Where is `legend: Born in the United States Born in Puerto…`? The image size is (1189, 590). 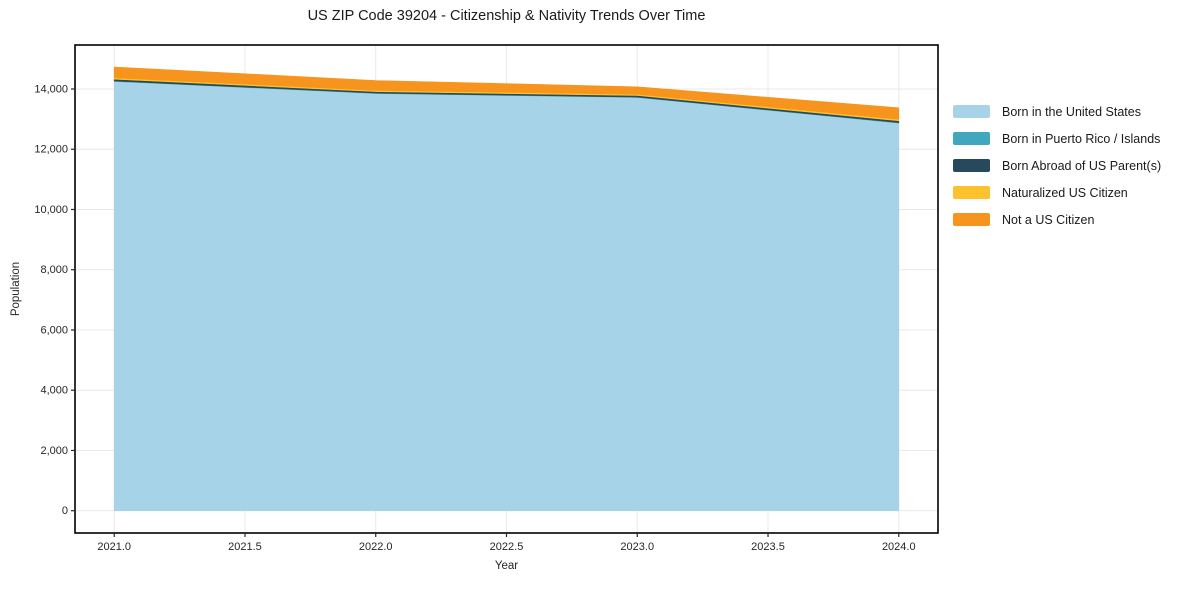
legend: Born in the United States Born in Puerto… is located at coordinates (1057, 165).